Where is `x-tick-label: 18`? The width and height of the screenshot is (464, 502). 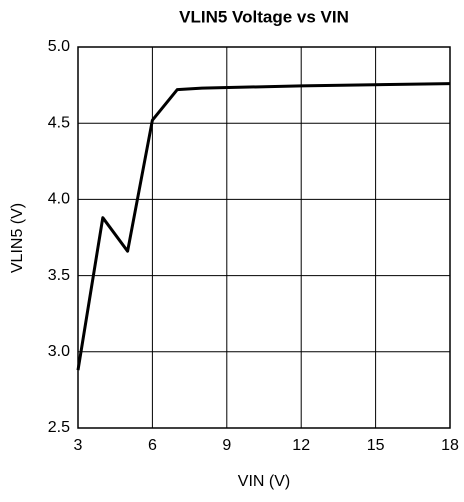
x-tick-label: 18 is located at coordinates (450, 445).